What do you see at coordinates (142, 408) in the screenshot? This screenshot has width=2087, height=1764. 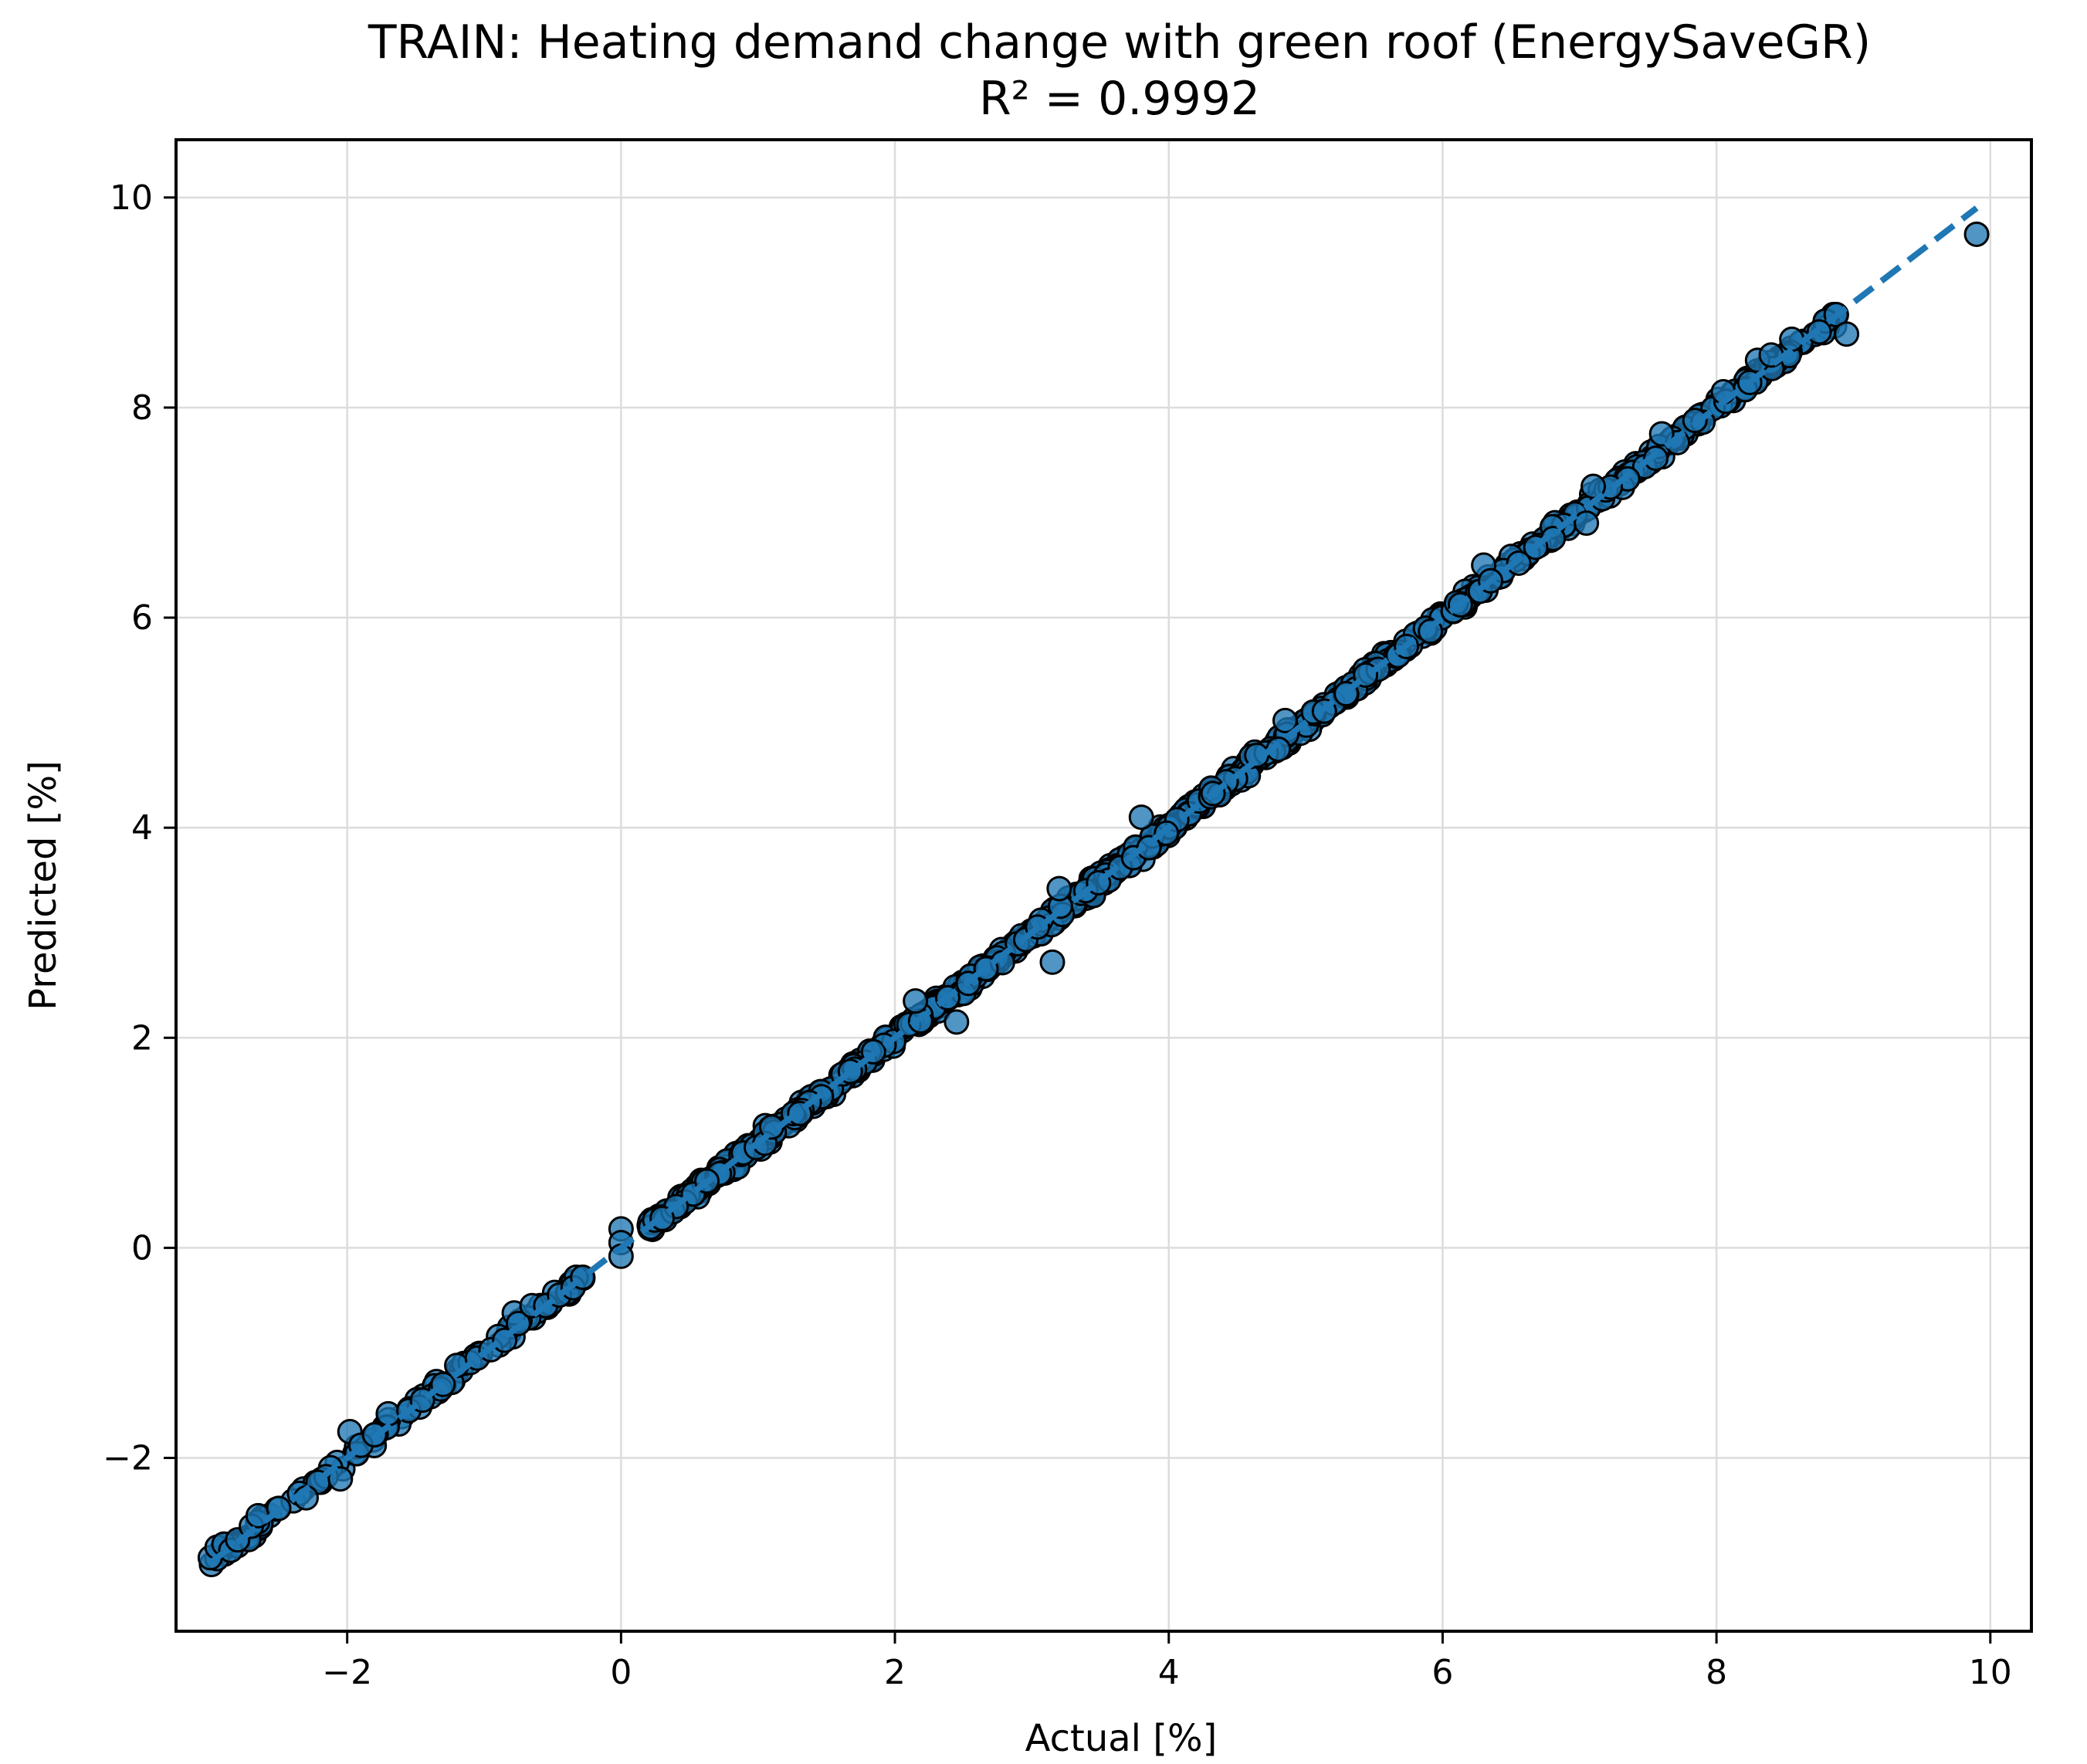 I see `y-tick-label: 8` at bounding box center [142, 408].